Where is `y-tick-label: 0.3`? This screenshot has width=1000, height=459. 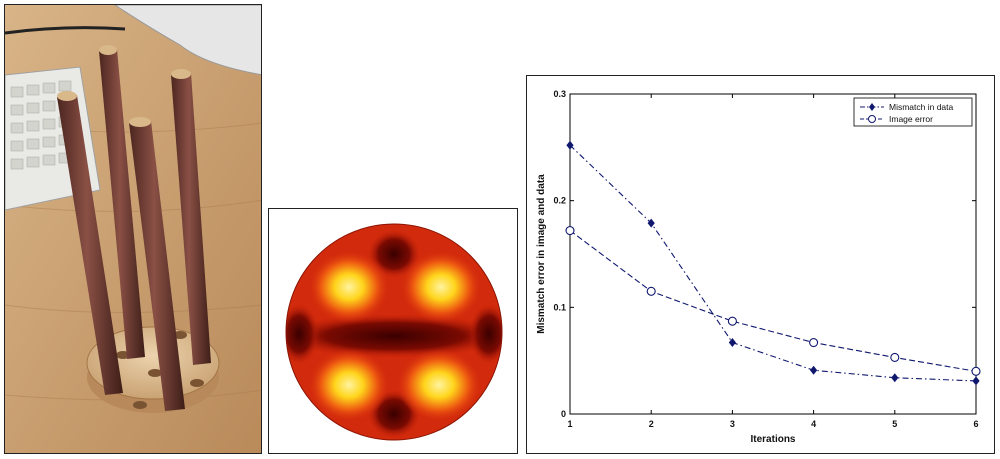 y-tick-label: 0.3 is located at coordinates (559, 94).